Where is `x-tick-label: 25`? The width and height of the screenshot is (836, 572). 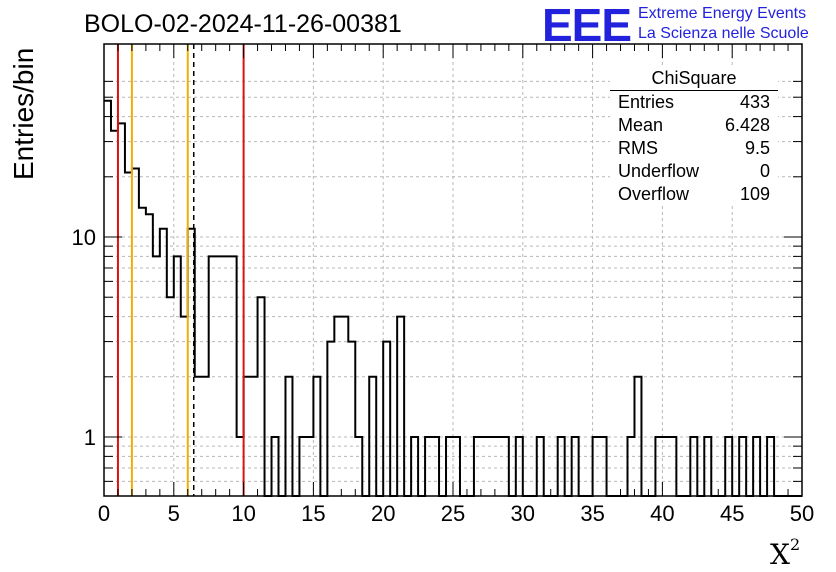 x-tick-label: 25 is located at coordinates (453, 513).